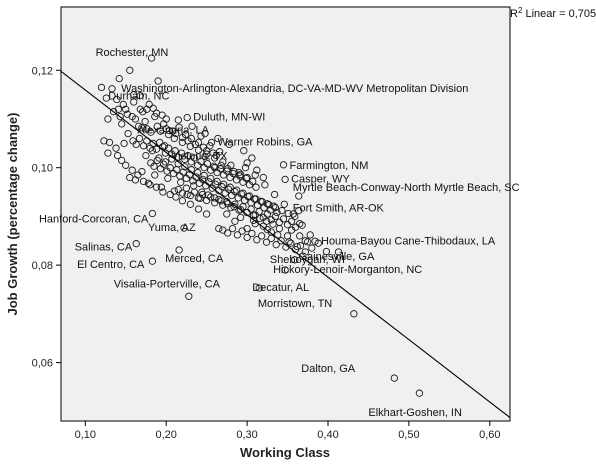 The height and width of the screenshot is (465, 596). What do you see at coordinates (42, 71) in the screenshot?
I see `y-tick-label: 0,12` at bounding box center [42, 71].